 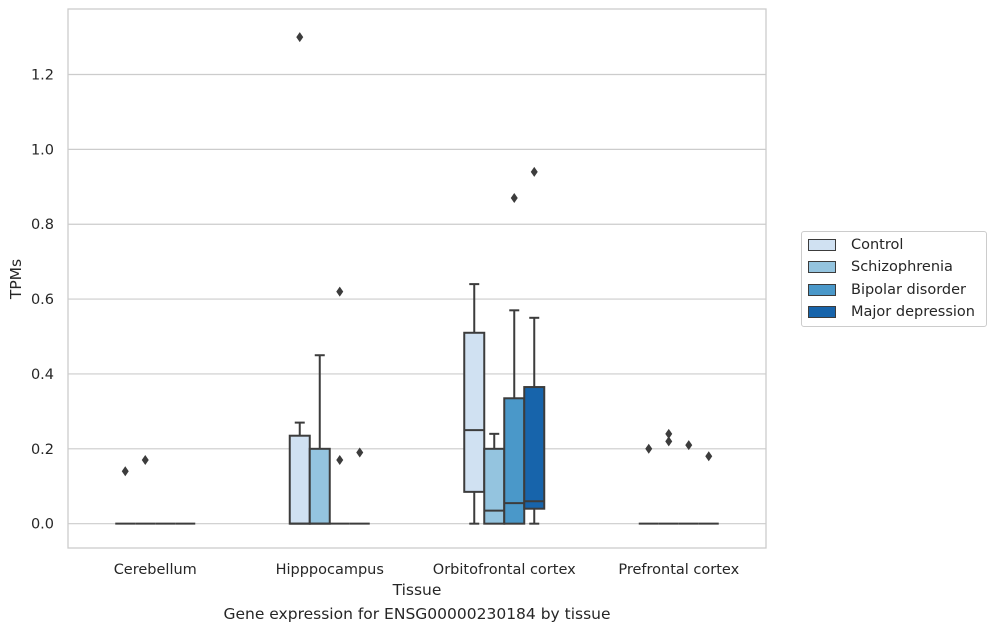 What do you see at coordinates (913, 312) in the screenshot?
I see `legend-label-major-depression: Major depression` at bounding box center [913, 312].